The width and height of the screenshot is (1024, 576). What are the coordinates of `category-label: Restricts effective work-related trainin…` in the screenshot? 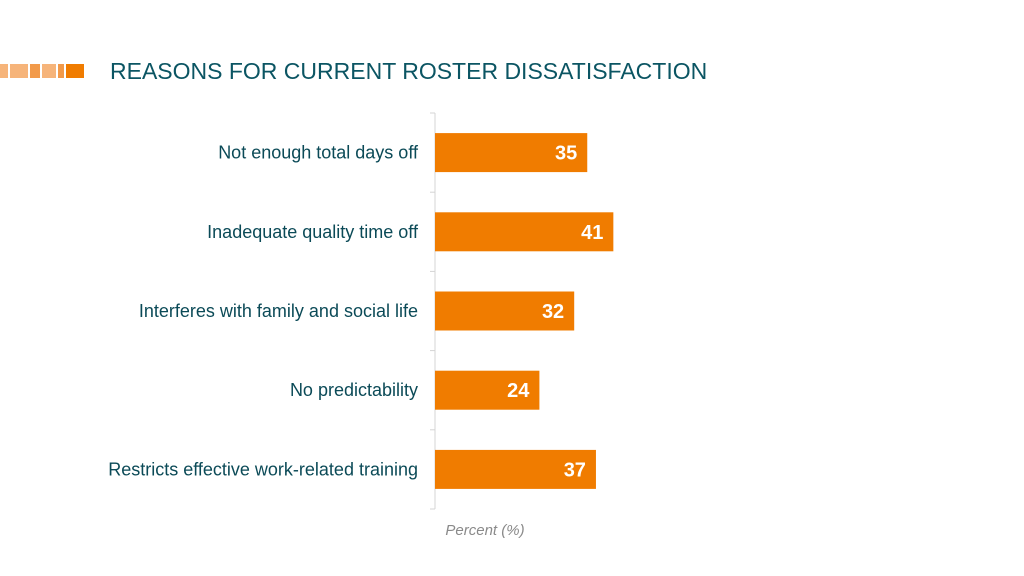 It's located at (263, 469).